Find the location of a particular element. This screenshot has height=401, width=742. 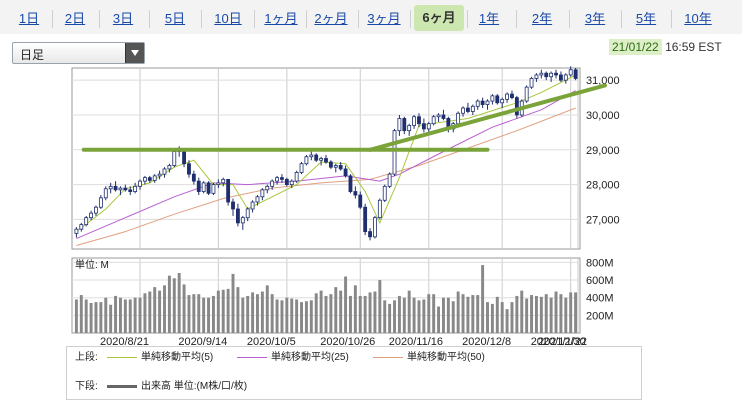

tab-2: 3日 is located at coordinates (123, 18).